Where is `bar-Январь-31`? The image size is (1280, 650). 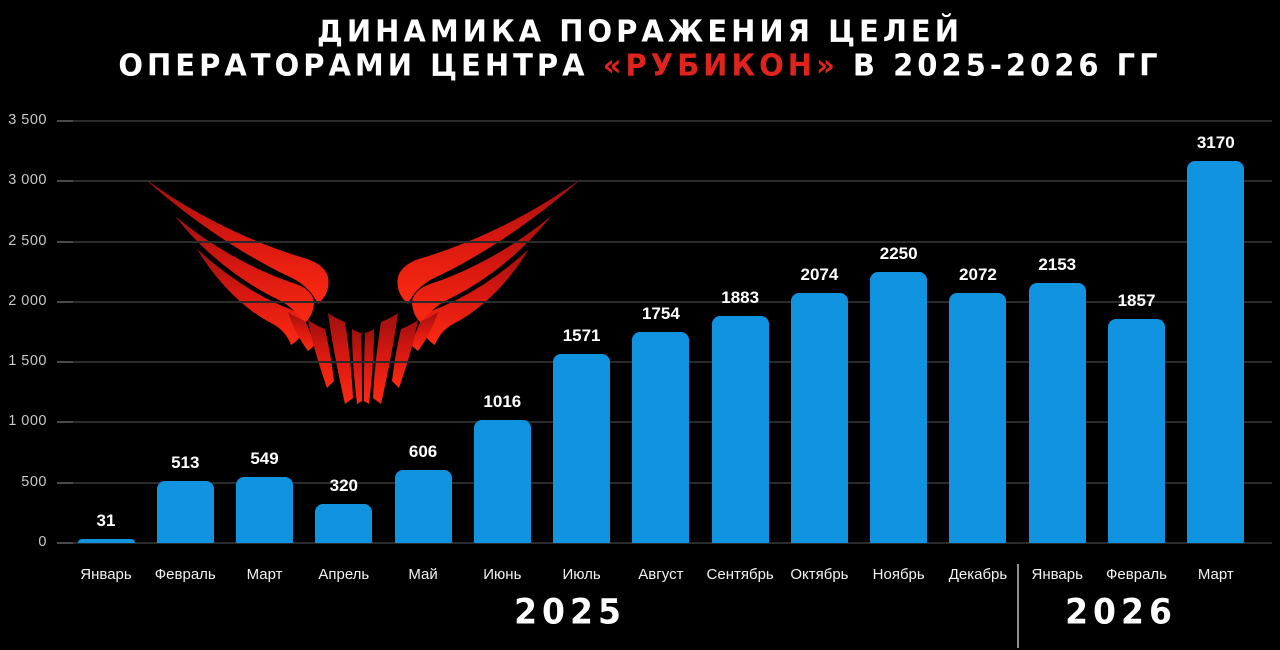
bar-Январь-31 is located at coordinates (106, 541).